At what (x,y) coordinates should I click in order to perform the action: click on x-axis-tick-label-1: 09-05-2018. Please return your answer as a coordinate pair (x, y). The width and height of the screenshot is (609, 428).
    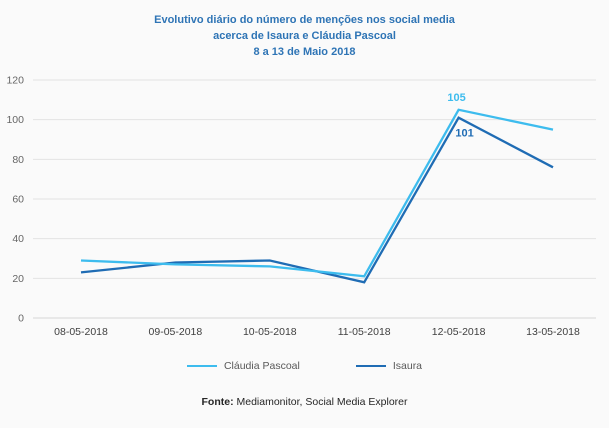
    Looking at the image, I should click on (176, 332).